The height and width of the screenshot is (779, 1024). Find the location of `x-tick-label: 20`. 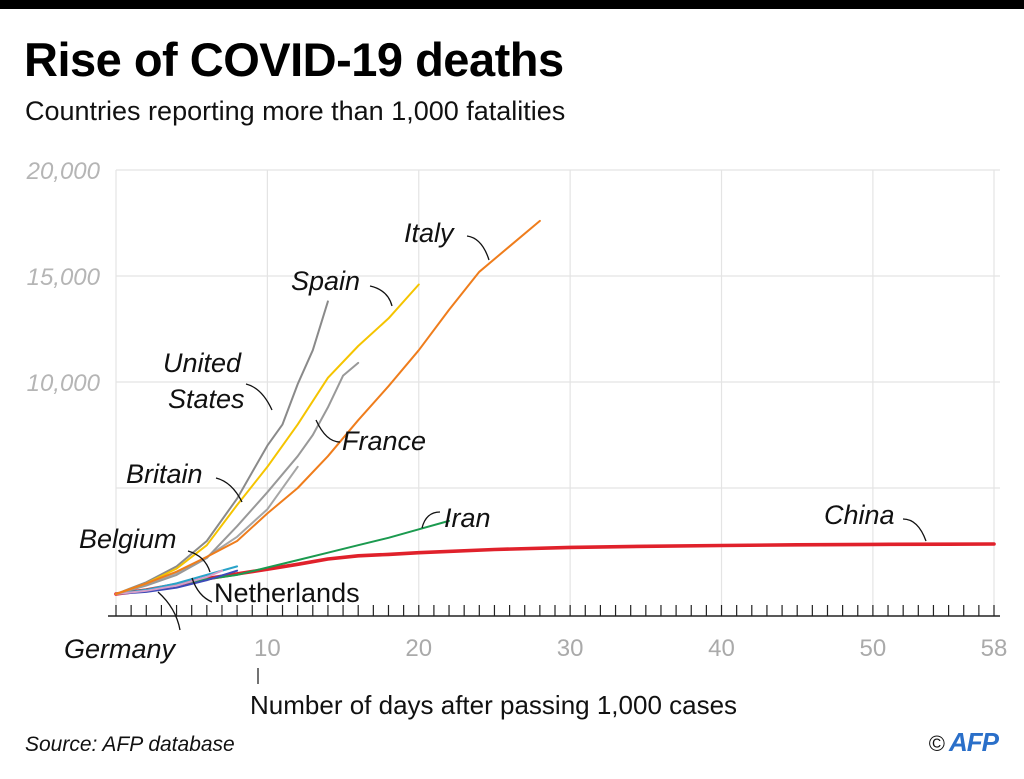

x-tick-label: 20 is located at coordinates (418, 648).